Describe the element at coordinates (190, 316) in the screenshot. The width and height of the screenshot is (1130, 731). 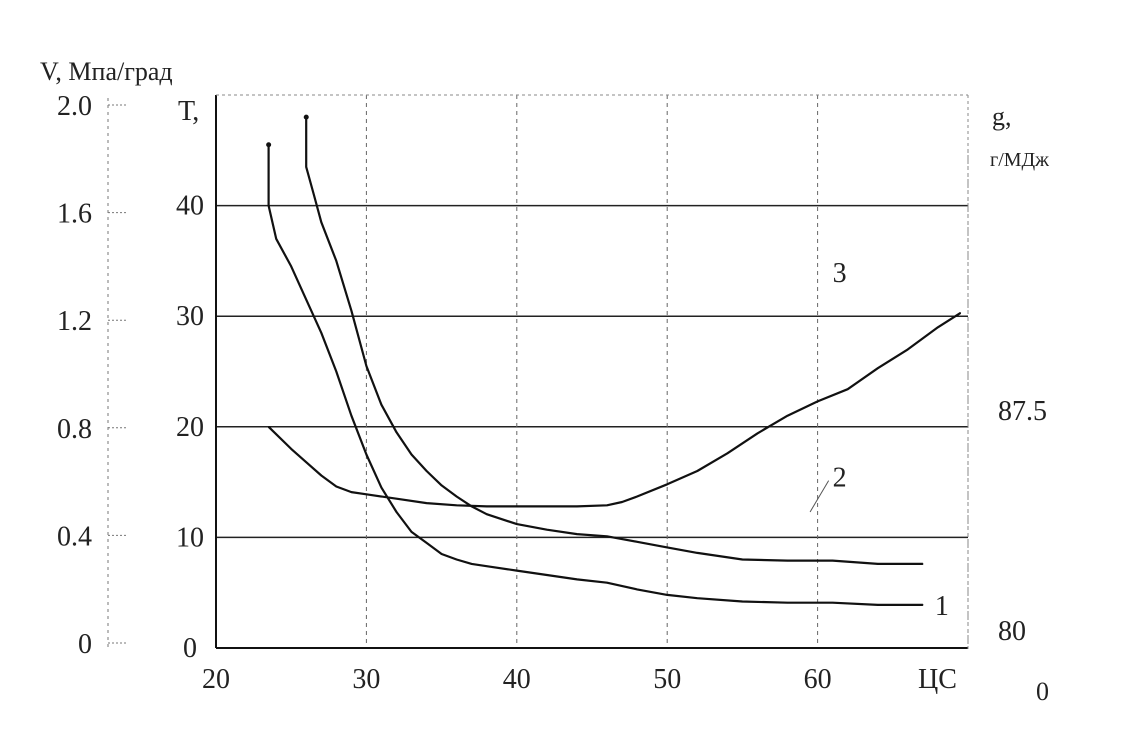
I see `t-axis-tick-label: 30` at that location.